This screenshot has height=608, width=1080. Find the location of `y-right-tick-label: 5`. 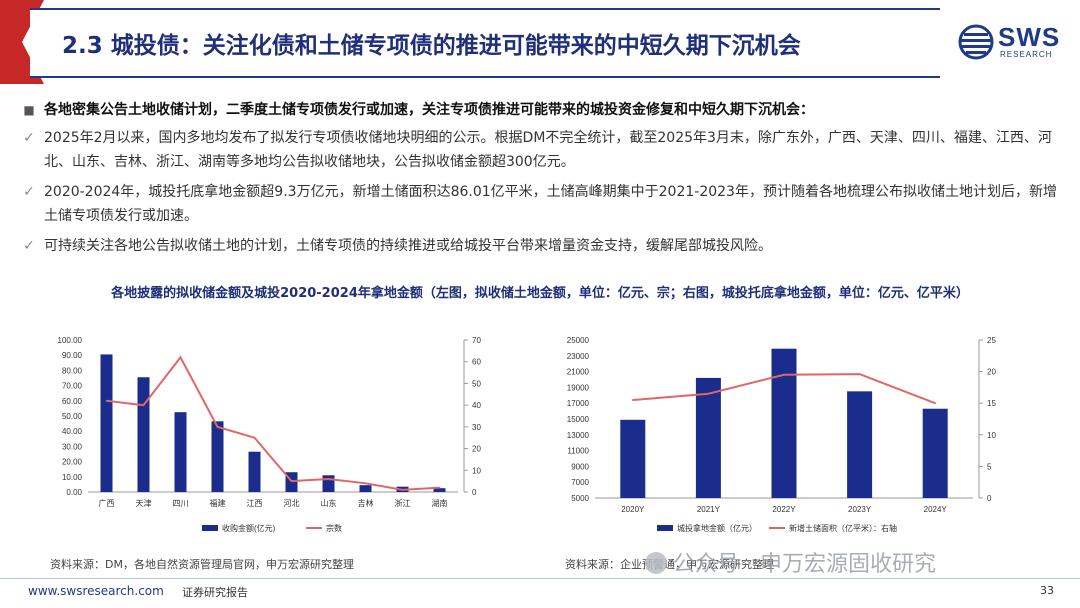

y-right-tick-label: 5 is located at coordinates (989, 466).